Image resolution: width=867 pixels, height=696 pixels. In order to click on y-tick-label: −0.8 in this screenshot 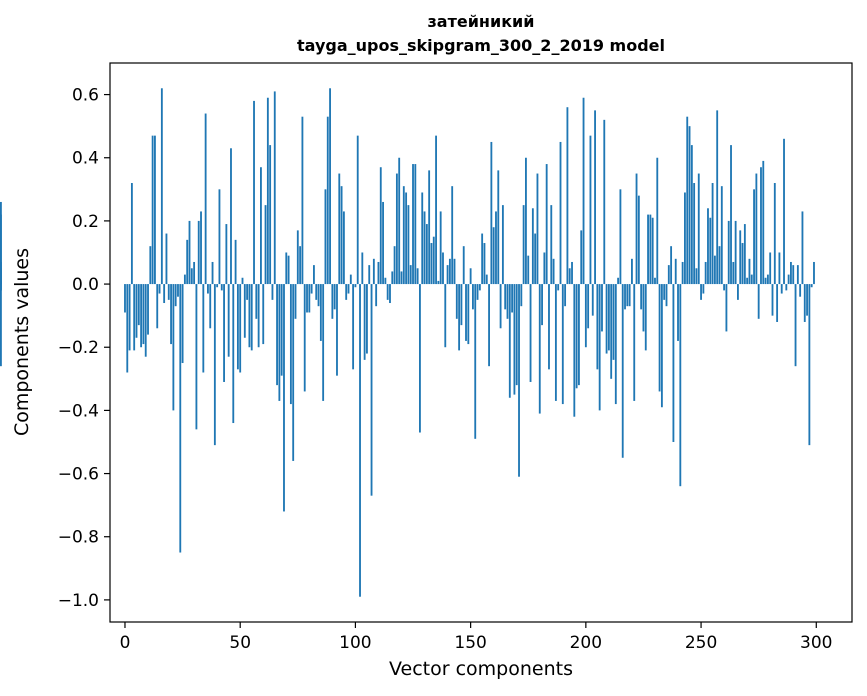, I will do `click(78, 538)`.